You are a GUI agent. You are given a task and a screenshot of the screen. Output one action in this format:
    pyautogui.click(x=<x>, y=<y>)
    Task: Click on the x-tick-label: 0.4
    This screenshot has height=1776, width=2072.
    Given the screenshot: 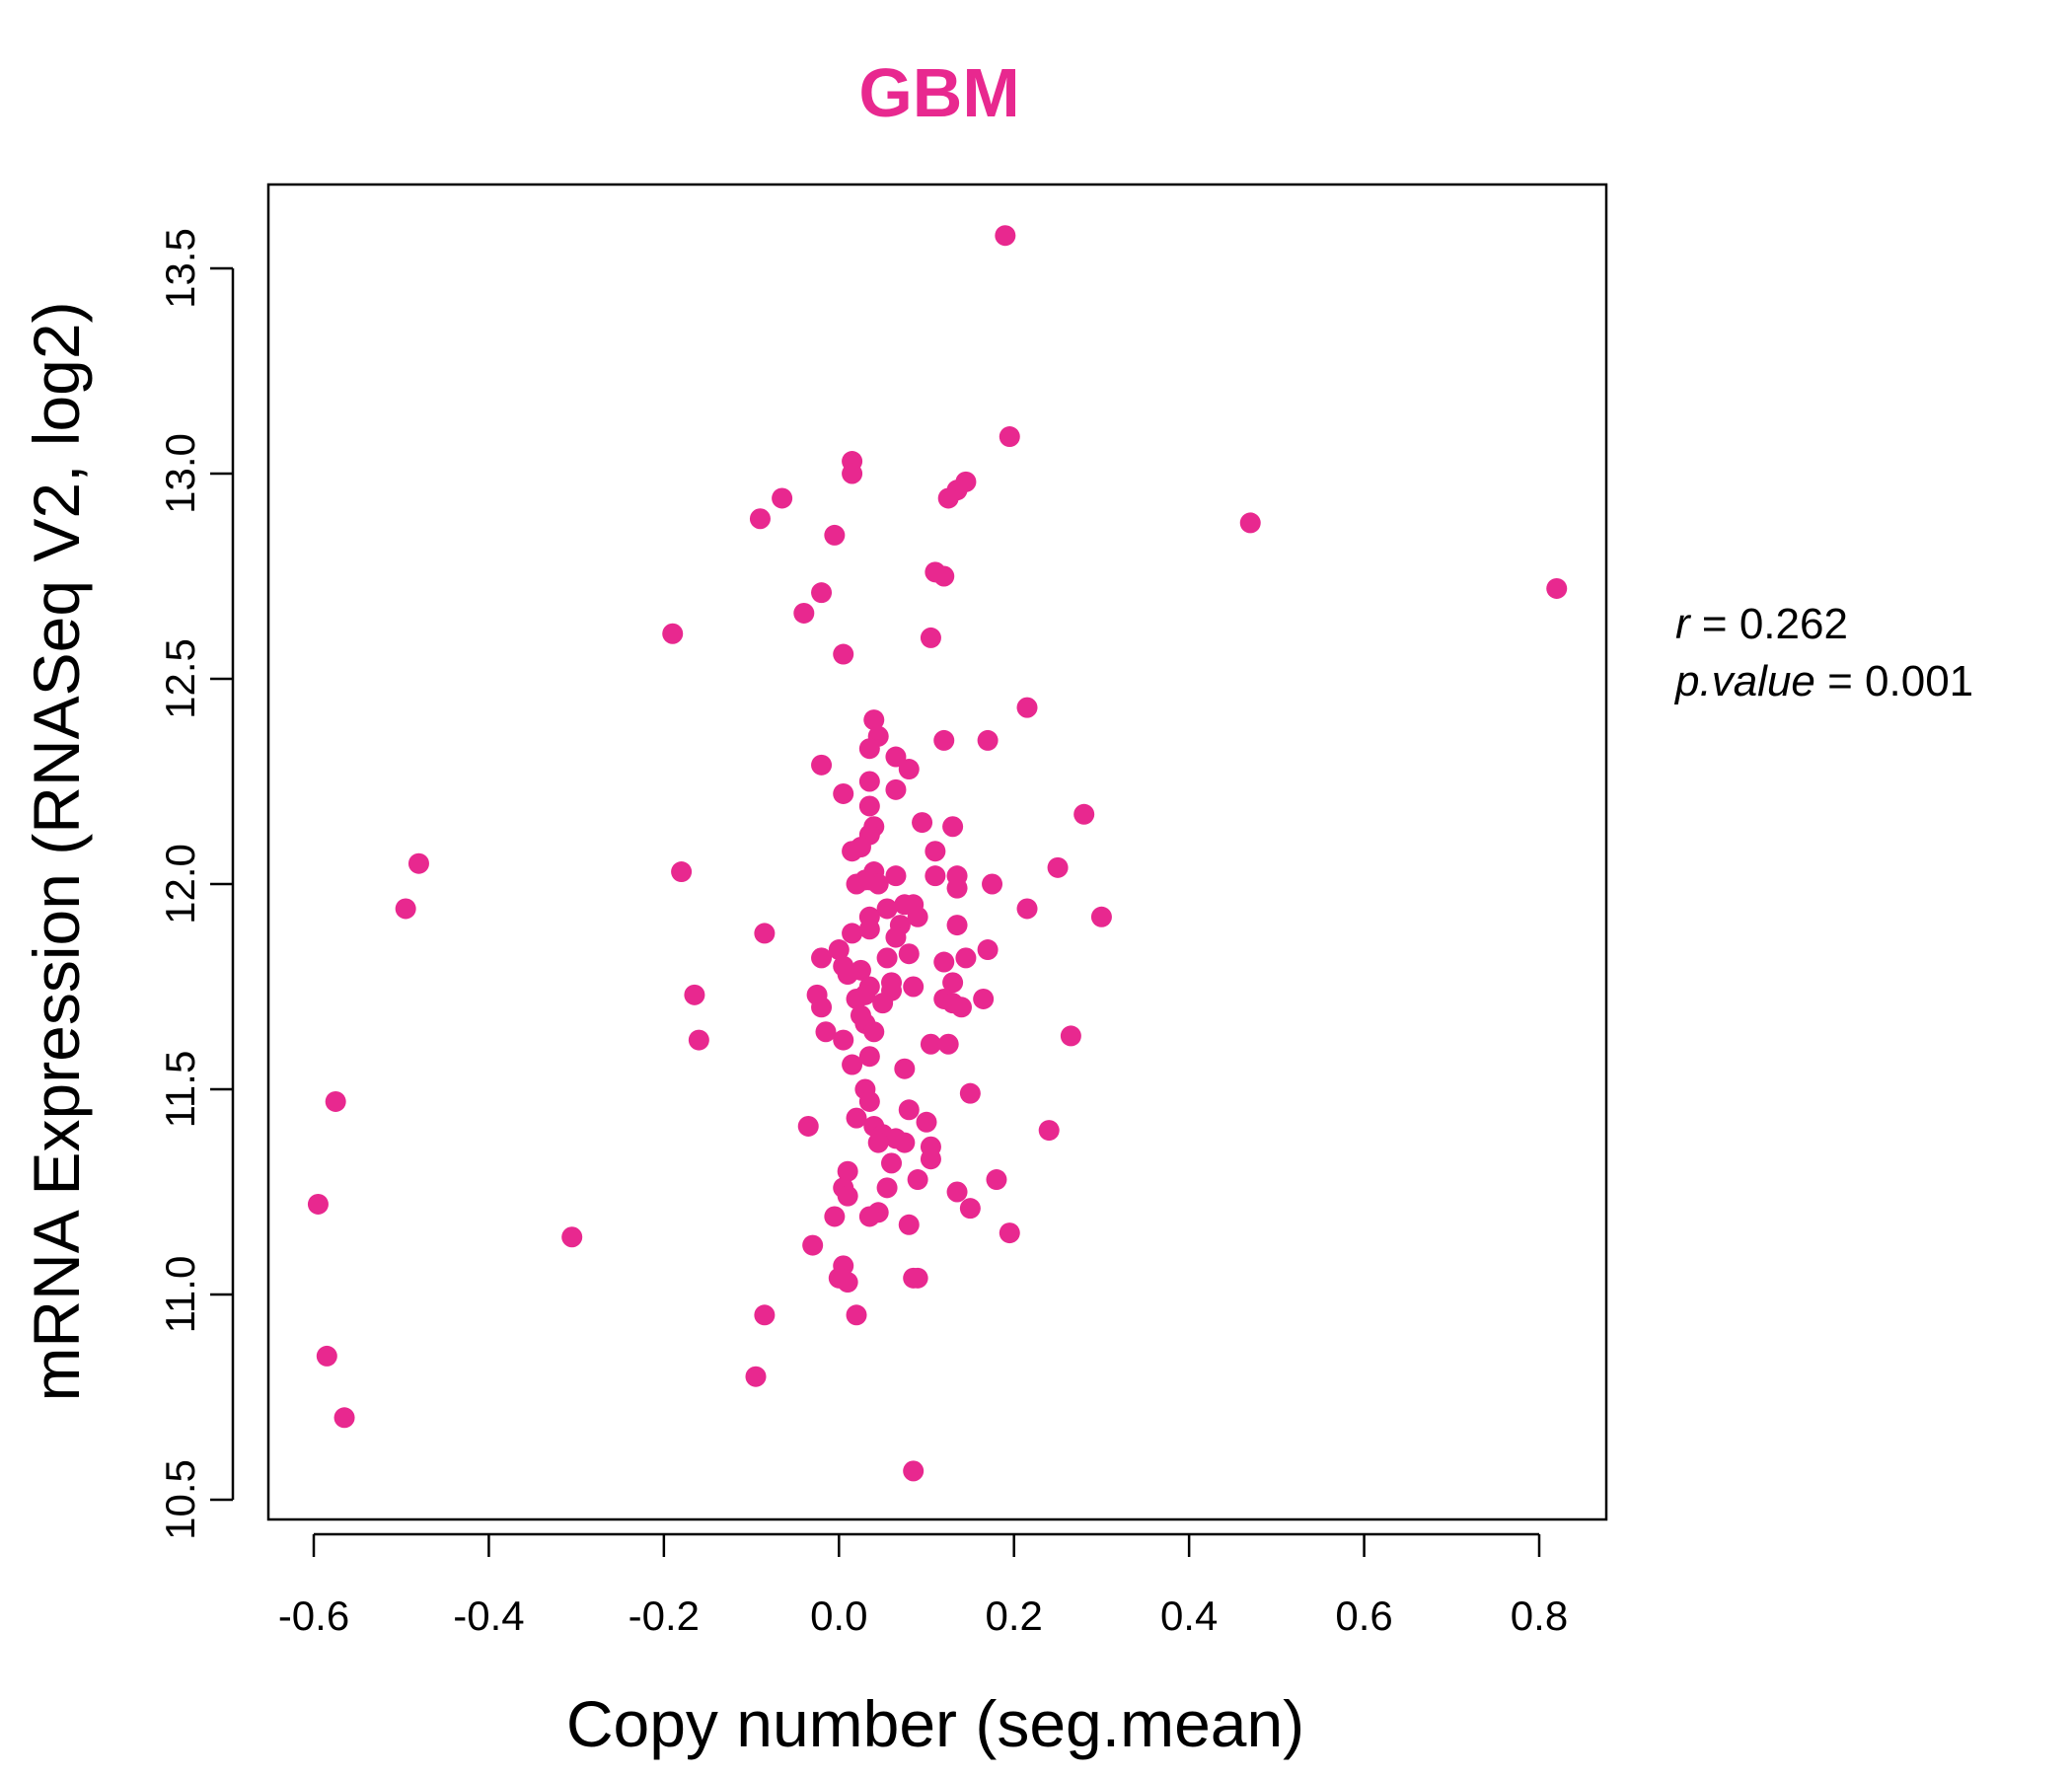 What is the action you would take?
    pyautogui.click(x=1189, y=1616)
    